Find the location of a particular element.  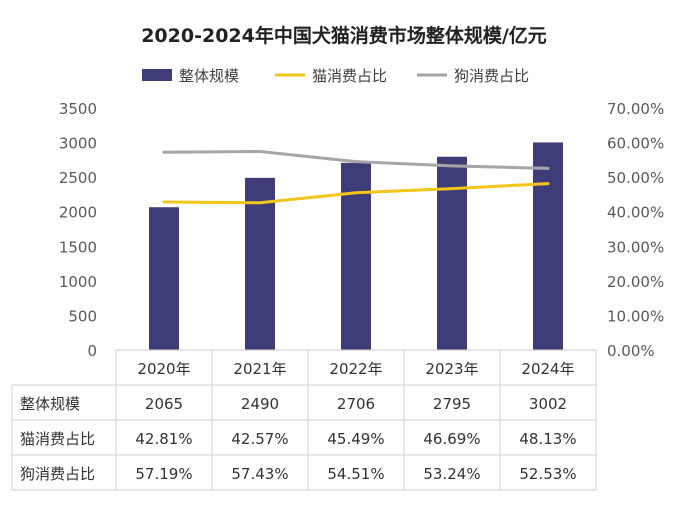

table-cell: 53.24% is located at coordinates (451, 474).